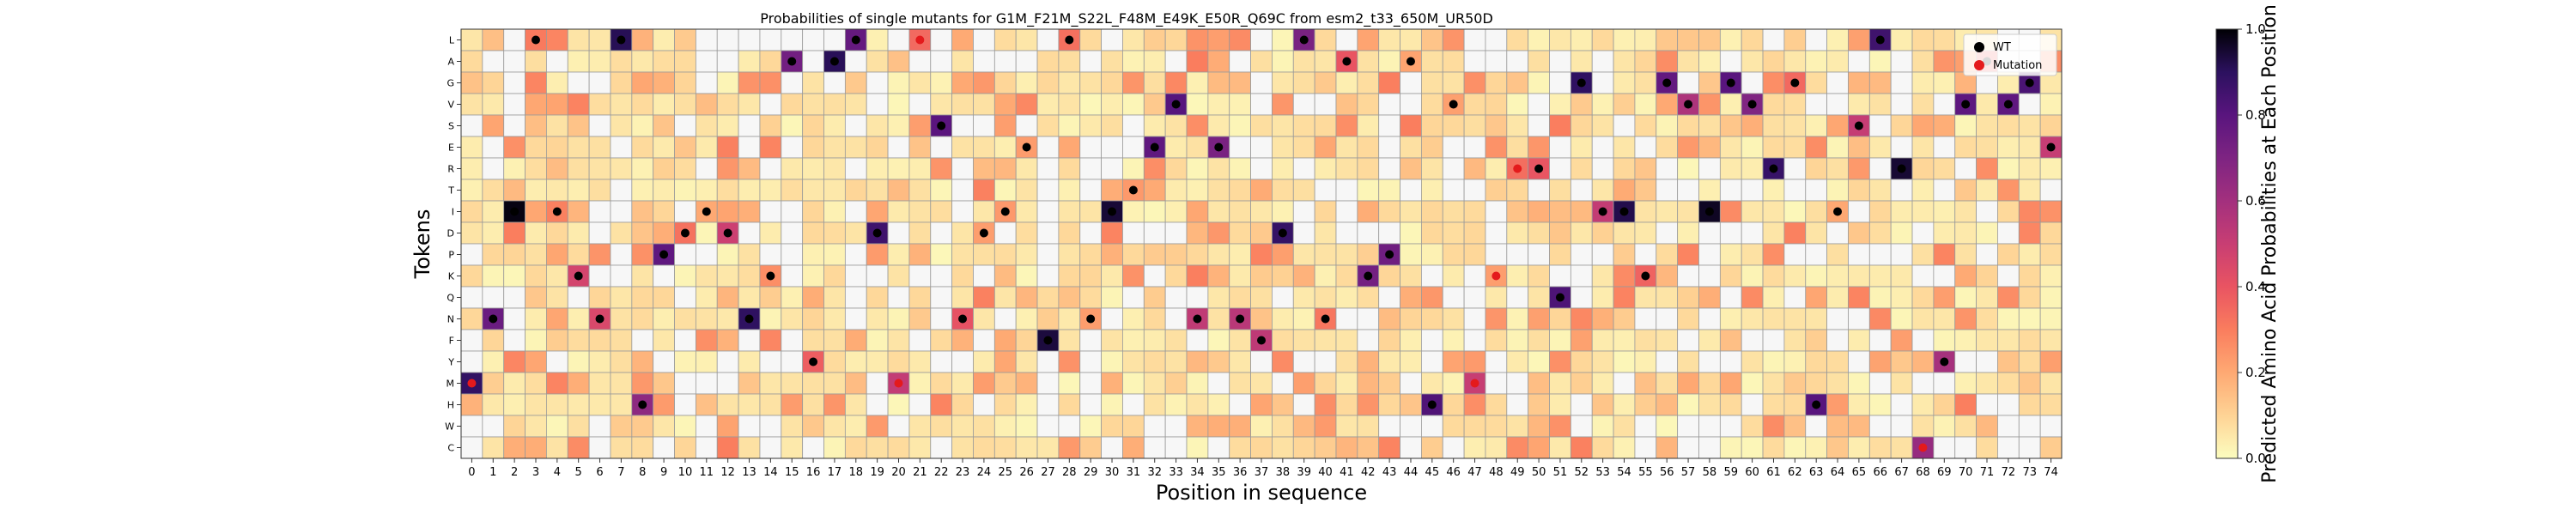 The image size is (2576, 515). I want to click on wt-marker, so click(1752, 104).